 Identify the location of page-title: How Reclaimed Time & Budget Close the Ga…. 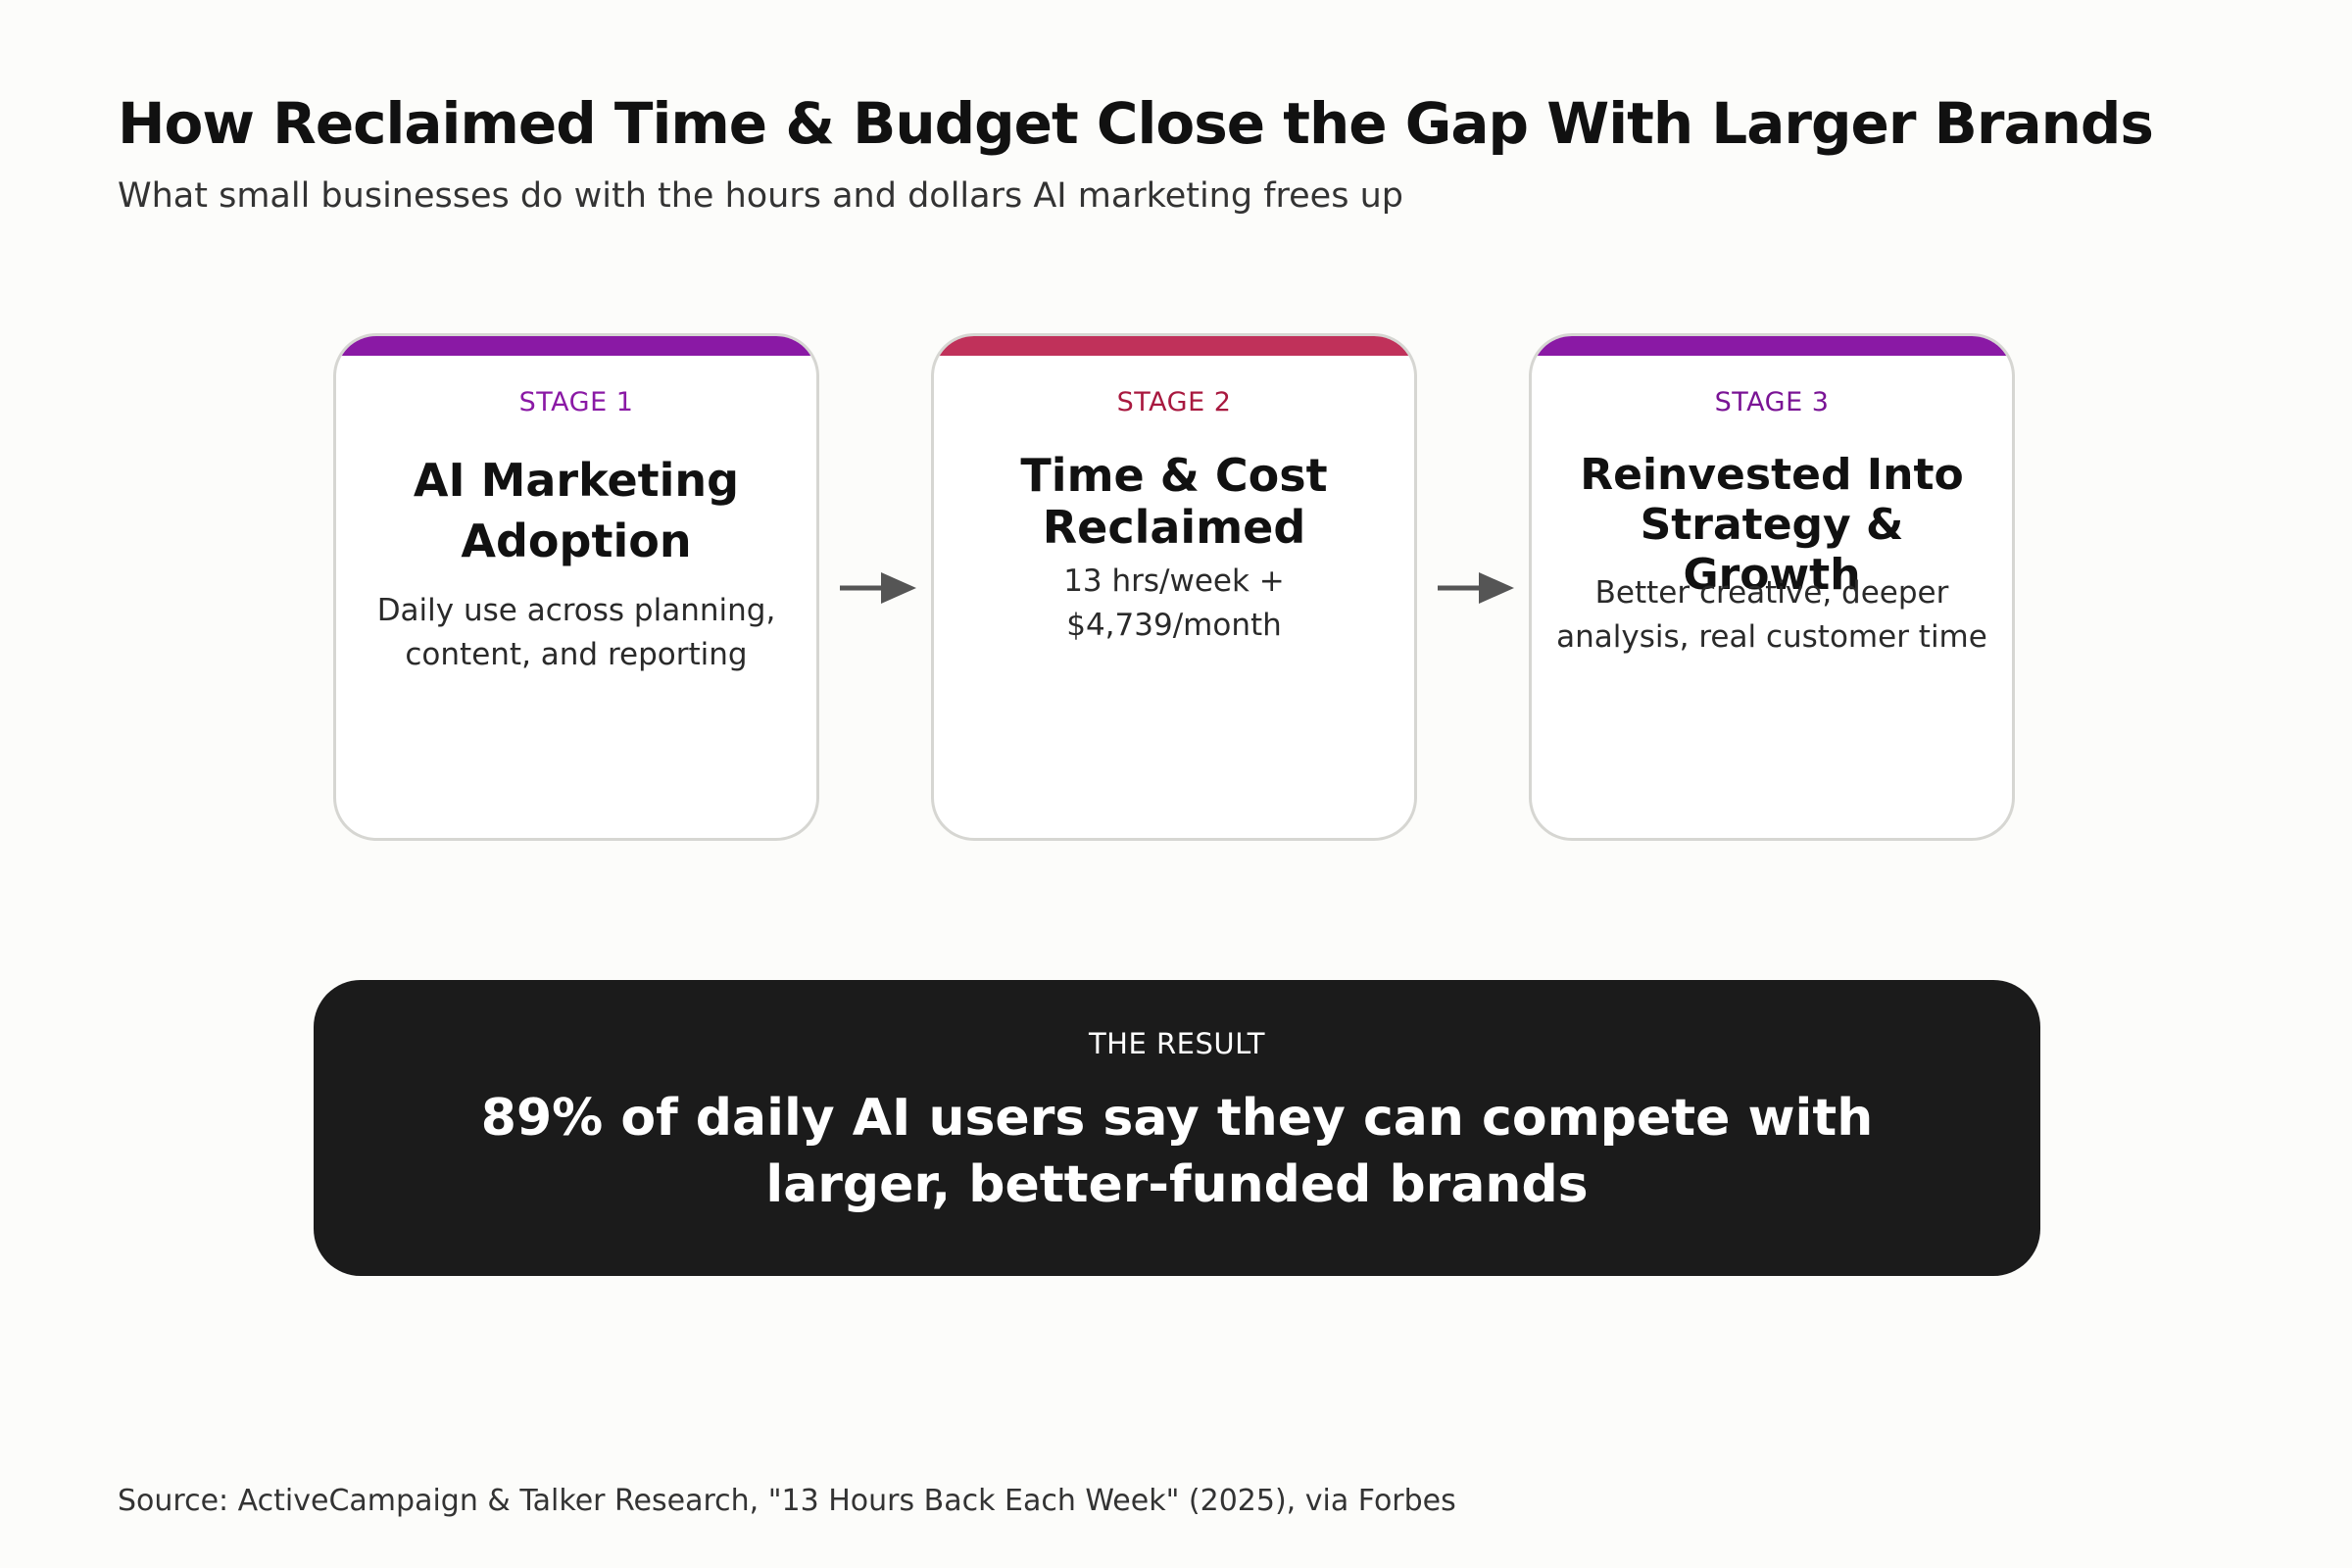
(1136, 124).